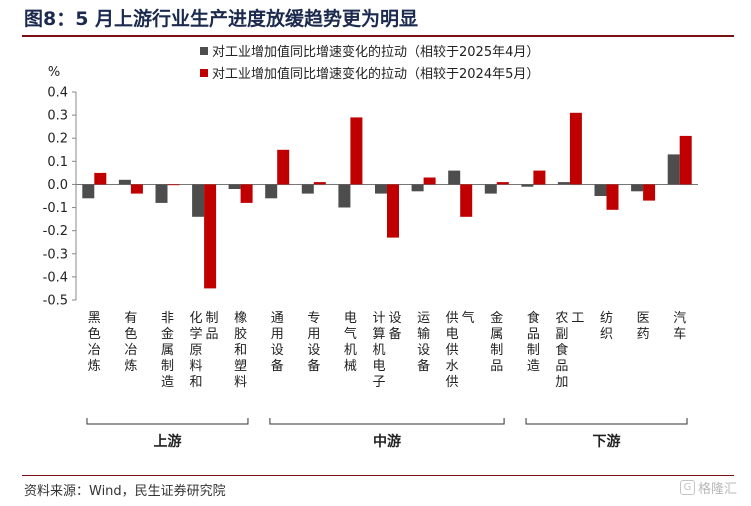 The height and width of the screenshot is (506, 751). Describe the element at coordinates (387, 441) in the screenshot. I see `group-label: 中游` at that location.